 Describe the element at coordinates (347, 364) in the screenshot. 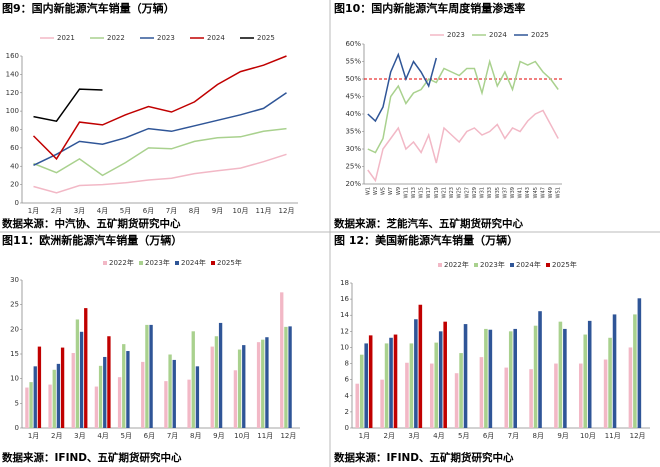

I see `y-tick-label: 8` at that location.